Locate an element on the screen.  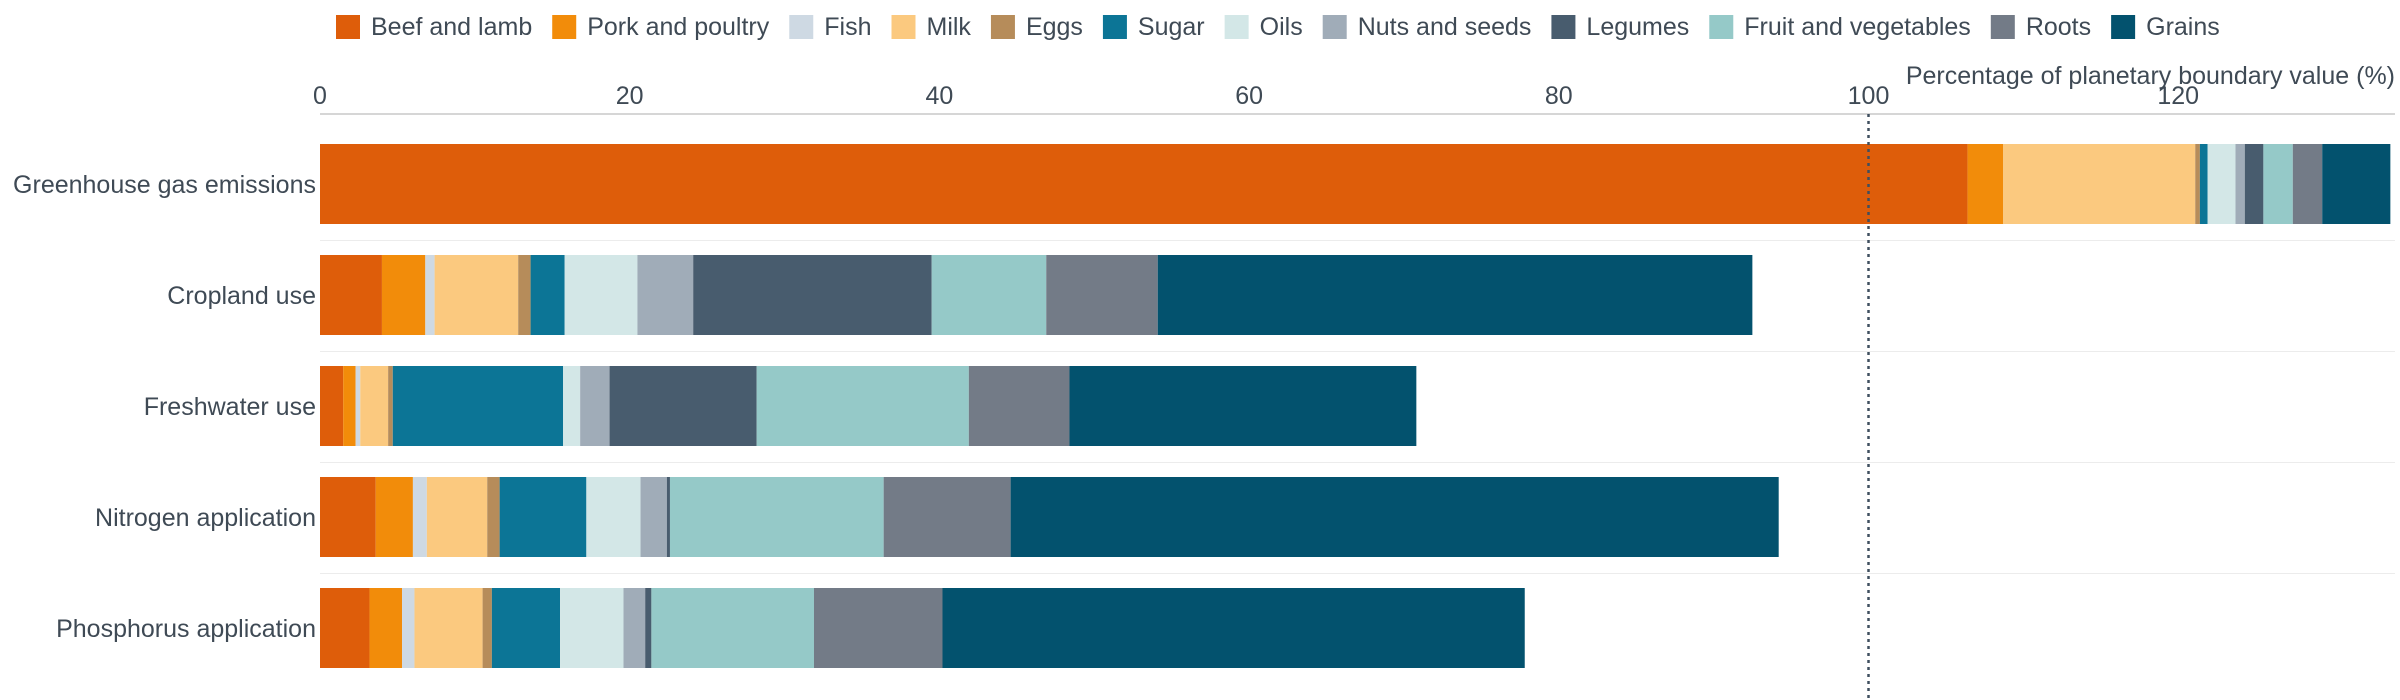
legend-item-fish: Fish is located at coordinates (830, 27).